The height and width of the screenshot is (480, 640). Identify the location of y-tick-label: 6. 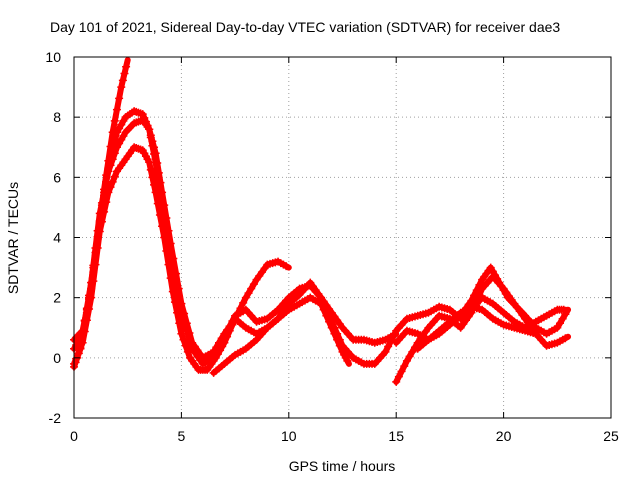
(57, 177).